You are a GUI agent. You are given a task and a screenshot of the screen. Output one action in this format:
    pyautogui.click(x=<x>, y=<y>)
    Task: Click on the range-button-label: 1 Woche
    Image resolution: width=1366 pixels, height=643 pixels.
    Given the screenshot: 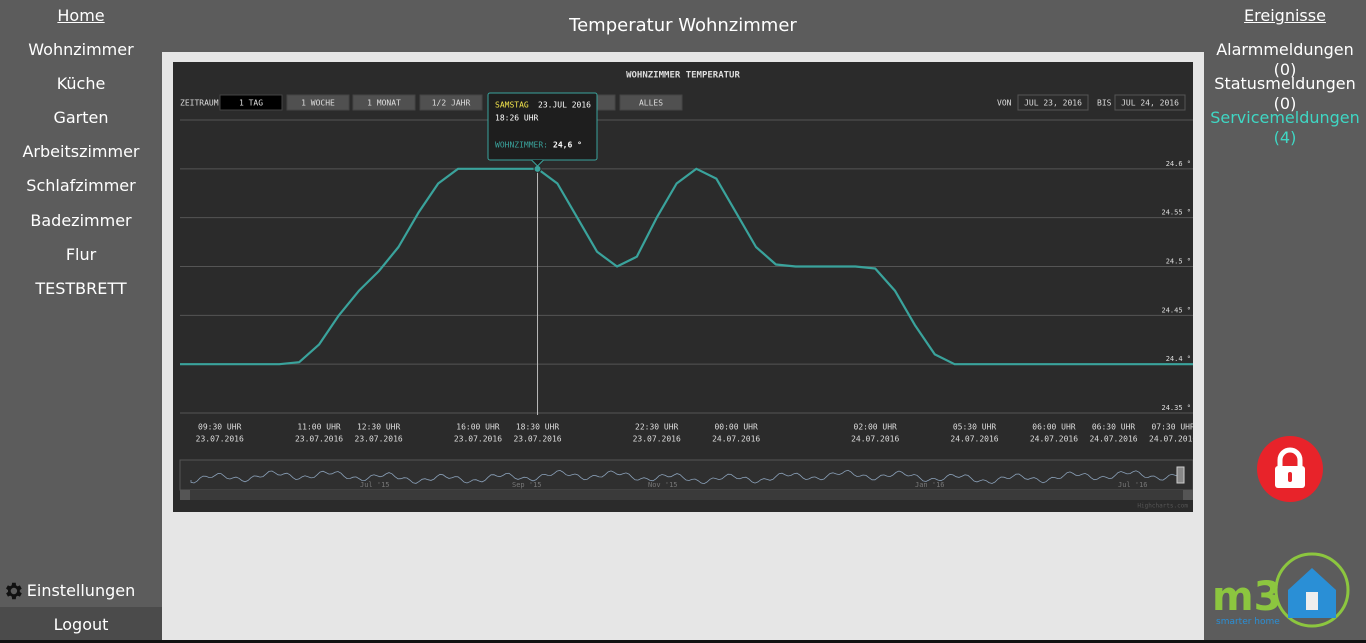 What is the action you would take?
    pyautogui.click(x=318, y=103)
    